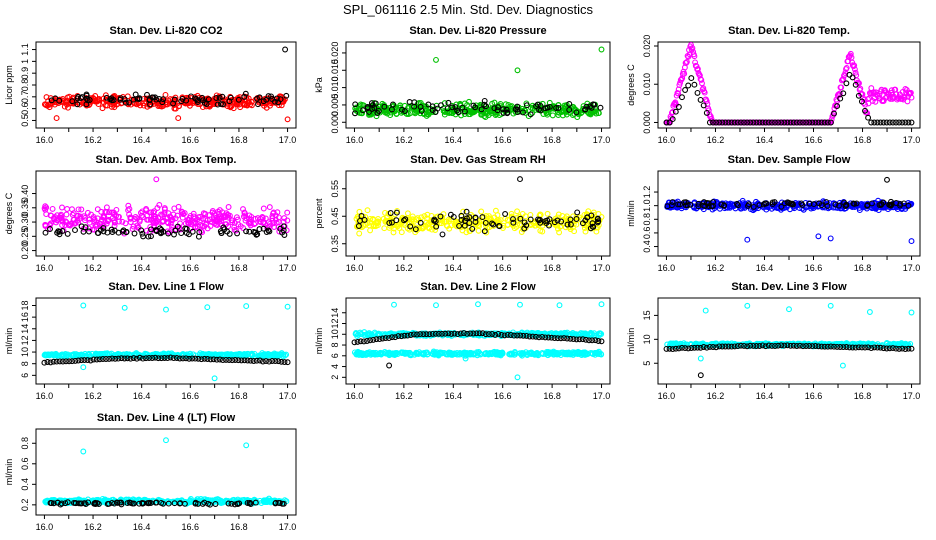 This screenshot has width=936, height=540. Describe the element at coordinates (335, 105) in the screenshot. I see `y-tick-label: 0.005` at that location.